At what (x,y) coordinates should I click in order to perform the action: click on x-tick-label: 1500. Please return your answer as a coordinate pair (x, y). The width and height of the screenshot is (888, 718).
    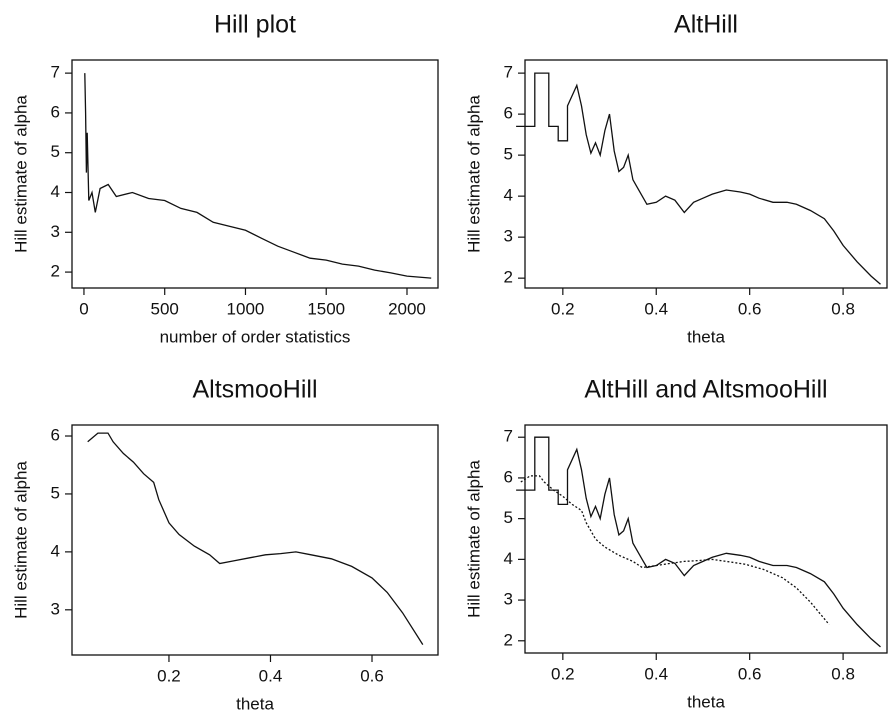
    Looking at the image, I should click on (326, 308).